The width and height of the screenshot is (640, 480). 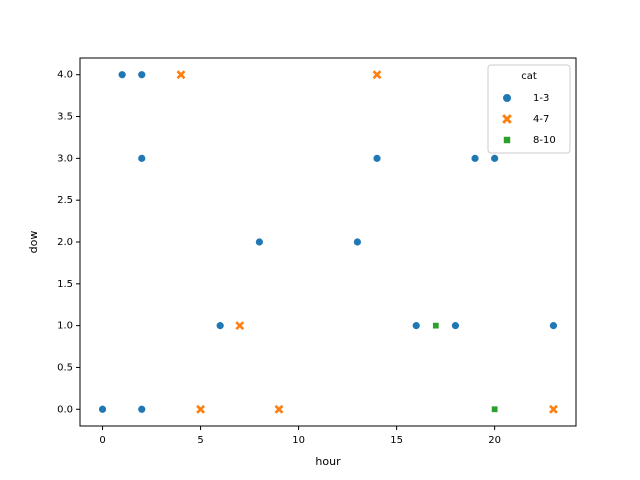 I want to click on y-tick-label: 2.5, so click(x=65, y=200).